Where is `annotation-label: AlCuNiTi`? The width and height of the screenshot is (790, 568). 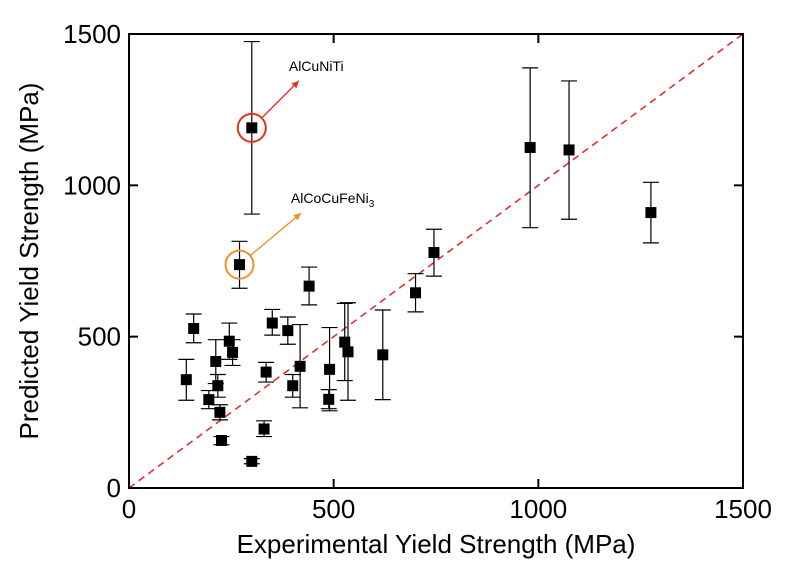
annotation-label: AlCuNiTi is located at coordinates (316, 66).